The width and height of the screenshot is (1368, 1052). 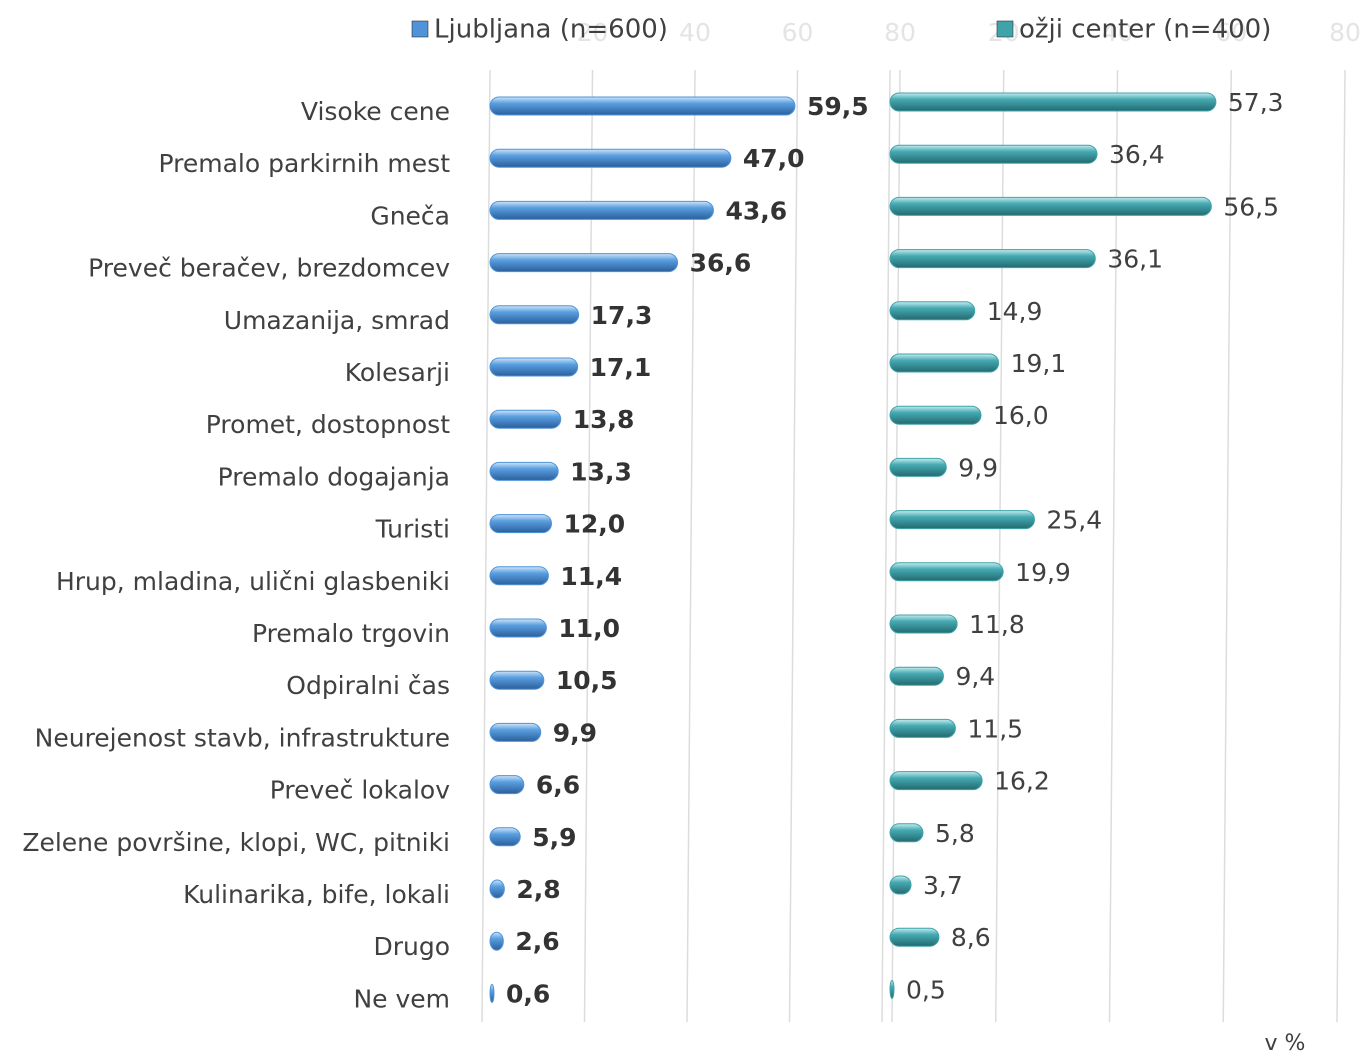 What do you see at coordinates (360, 790) in the screenshot?
I see `category-label: Preveč lokalov` at bounding box center [360, 790].